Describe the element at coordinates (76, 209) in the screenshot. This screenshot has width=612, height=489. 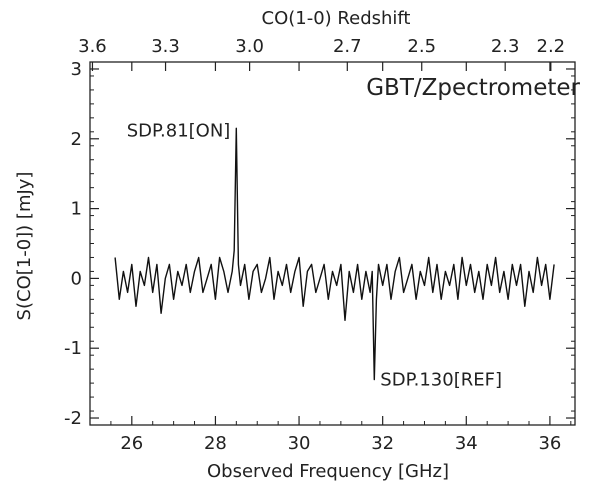
I see `y-tick-label: 1` at that location.